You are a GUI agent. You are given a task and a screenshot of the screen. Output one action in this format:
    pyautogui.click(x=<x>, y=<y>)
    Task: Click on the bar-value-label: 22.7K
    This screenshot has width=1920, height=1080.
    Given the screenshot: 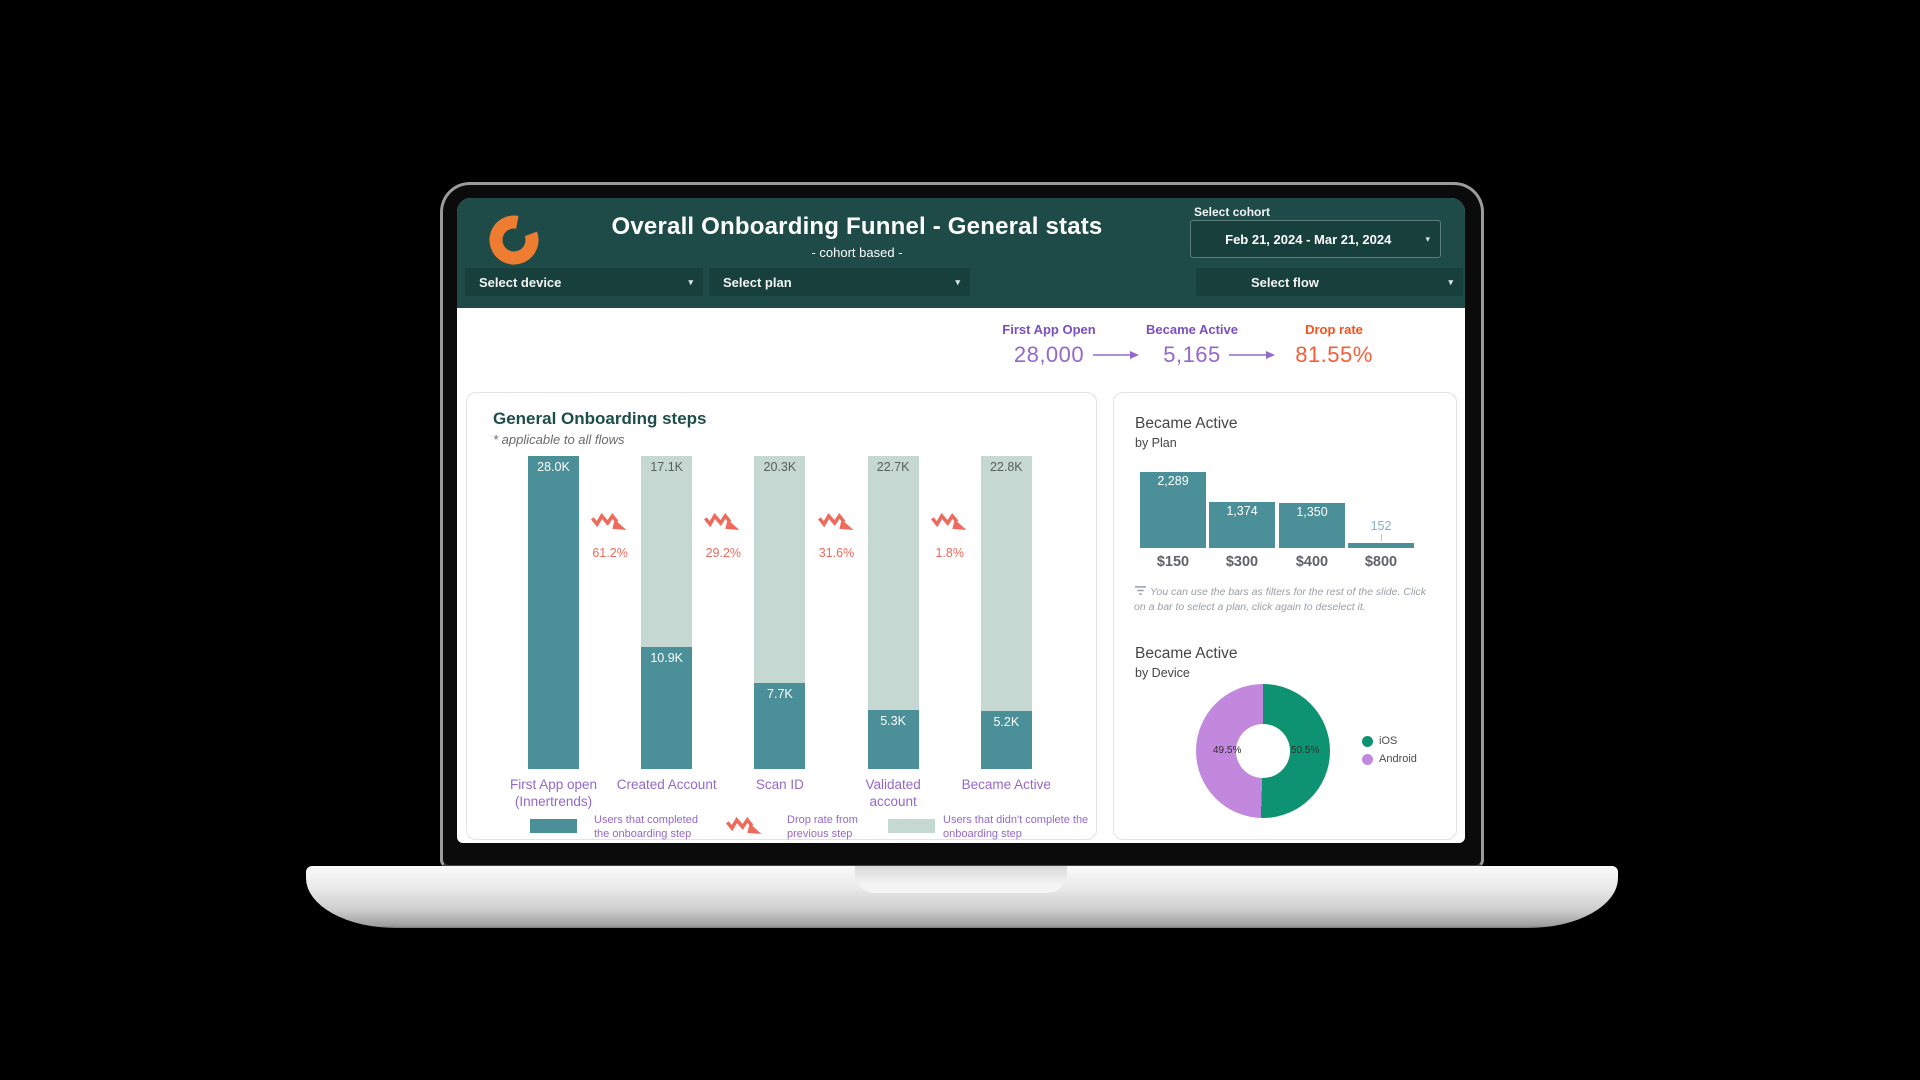 What is the action you would take?
    pyautogui.click(x=893, y=467)
    